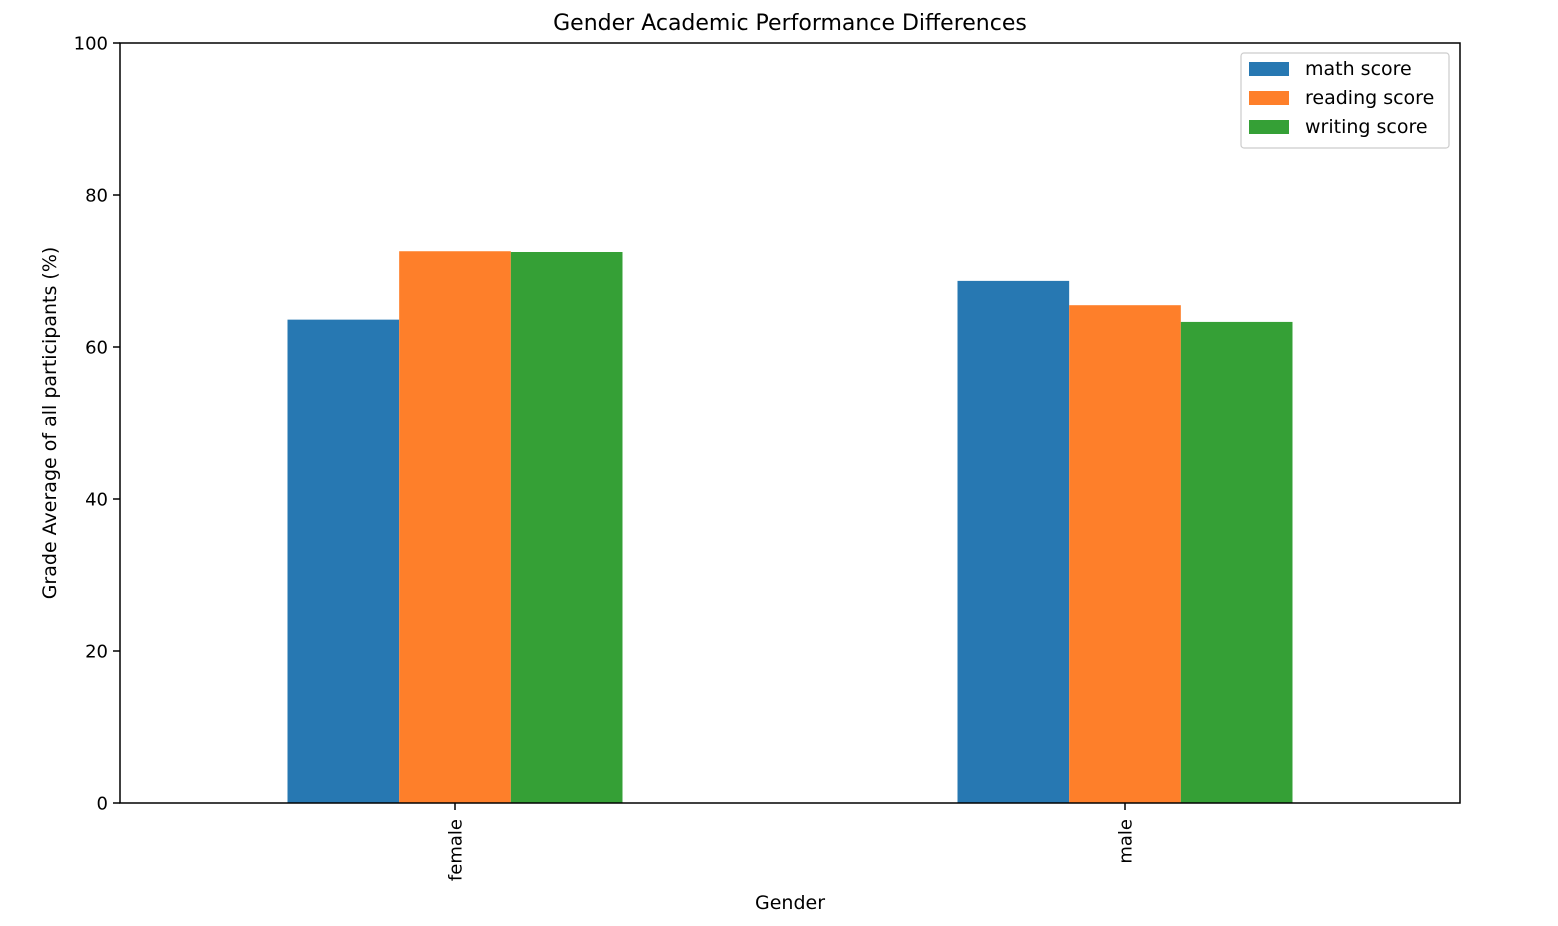 The image size is (1558, 926). What do you see at coordinates (1366, 127) in the screenshot?
I see `legend-label: writing score` at bounding box center [1366, 127].